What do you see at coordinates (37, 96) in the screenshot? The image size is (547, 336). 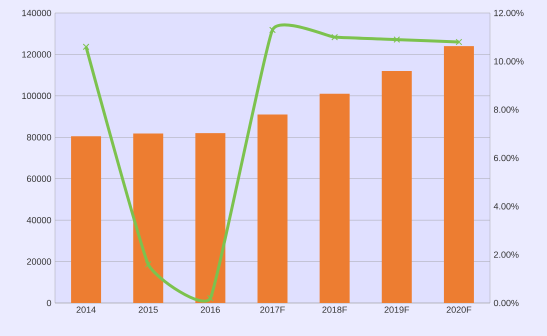 I see `y-tick-label: 100000` at bounding box center [37, 96].